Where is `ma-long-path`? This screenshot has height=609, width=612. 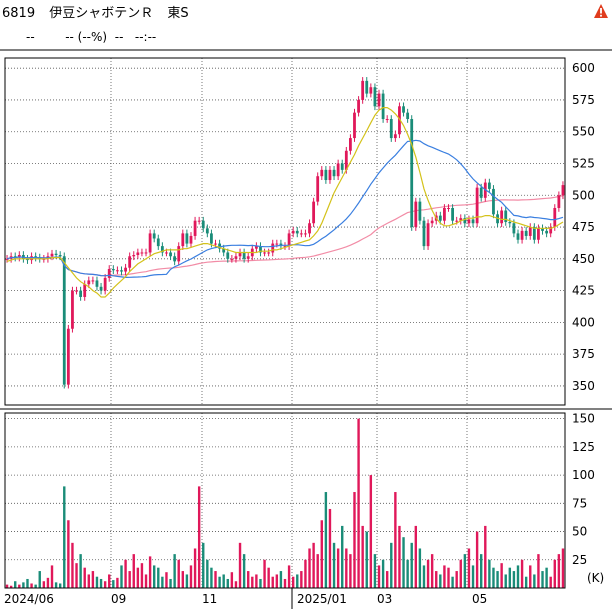
ma-long-path is located at coordinates (285, 236).